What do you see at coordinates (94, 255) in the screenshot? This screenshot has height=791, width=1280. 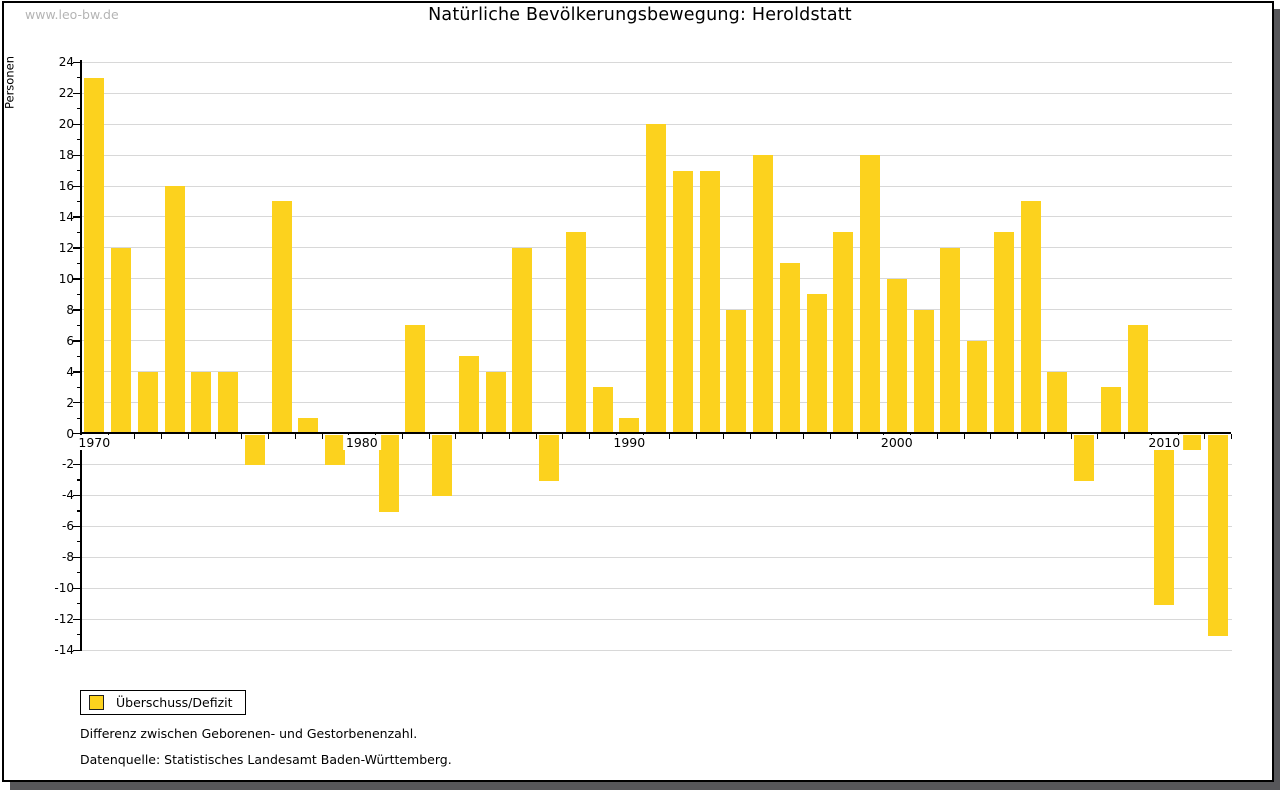 I see `bar-1970` at bounding box center [94, 255].